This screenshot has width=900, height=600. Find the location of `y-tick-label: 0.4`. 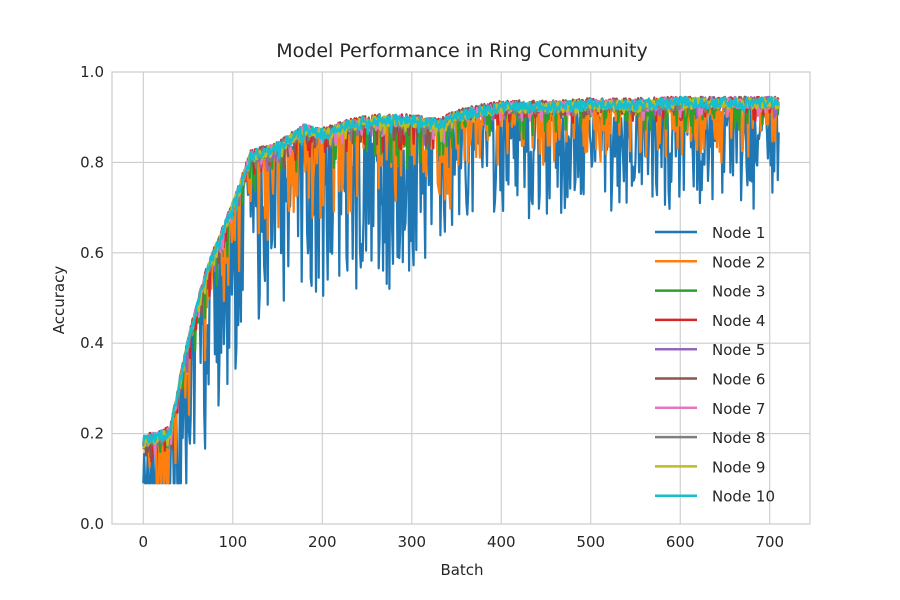

y-tick-label: 0.4 is located at coordinates (92, 343).